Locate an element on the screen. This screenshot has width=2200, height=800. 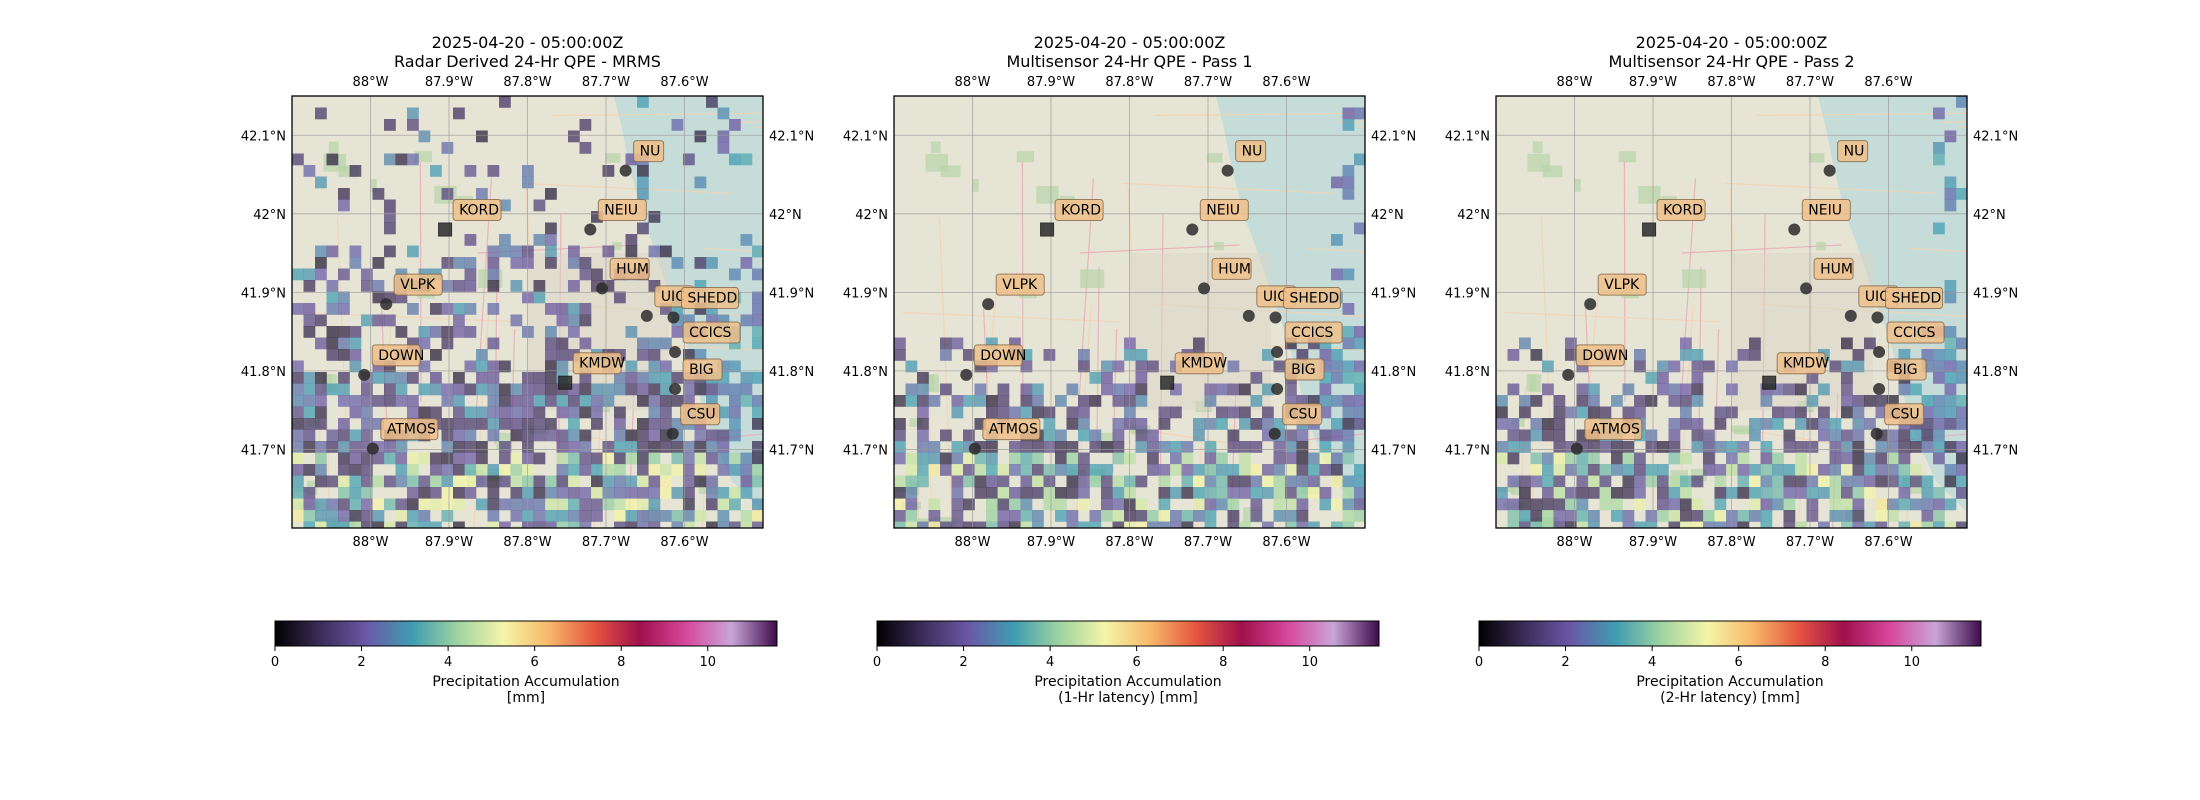
lon-tick-label-top: 88°W is located at coordinates (973, 82).